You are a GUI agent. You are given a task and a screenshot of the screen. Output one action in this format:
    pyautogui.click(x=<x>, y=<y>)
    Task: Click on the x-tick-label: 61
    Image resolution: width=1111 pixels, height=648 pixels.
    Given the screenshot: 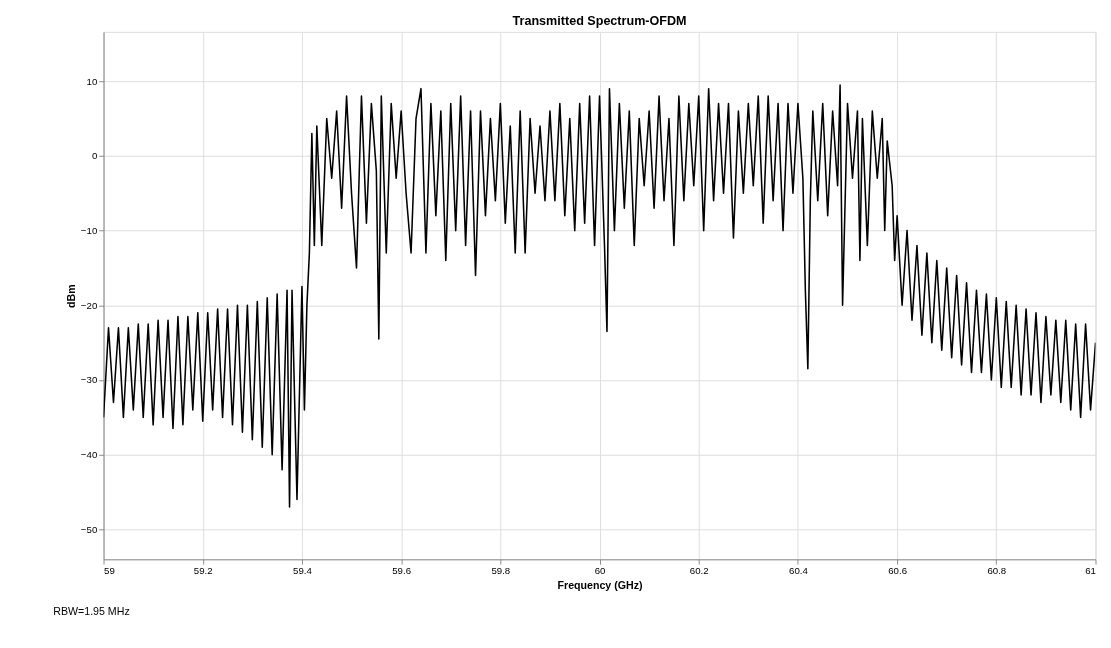 What is the action you would take?
    pyautogui.click(x=1090, y=571)
    